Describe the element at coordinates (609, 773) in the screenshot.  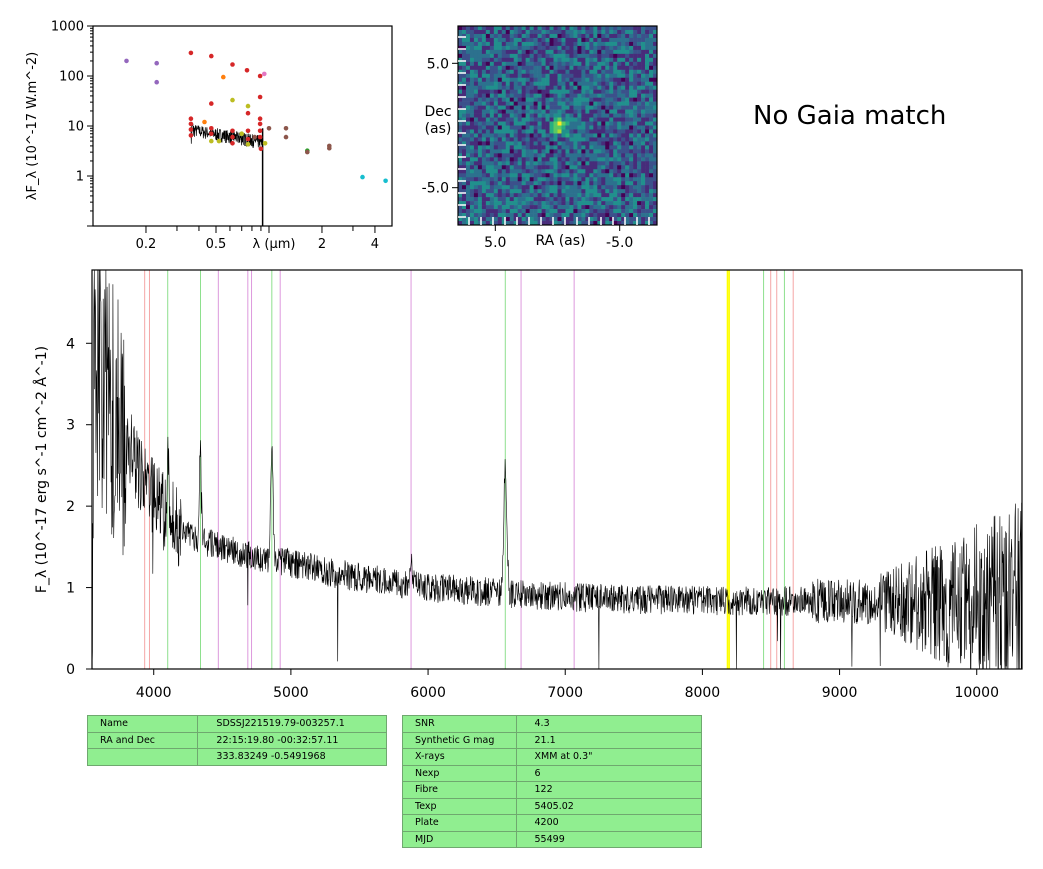
I see `info-right-value: 6` at that location.